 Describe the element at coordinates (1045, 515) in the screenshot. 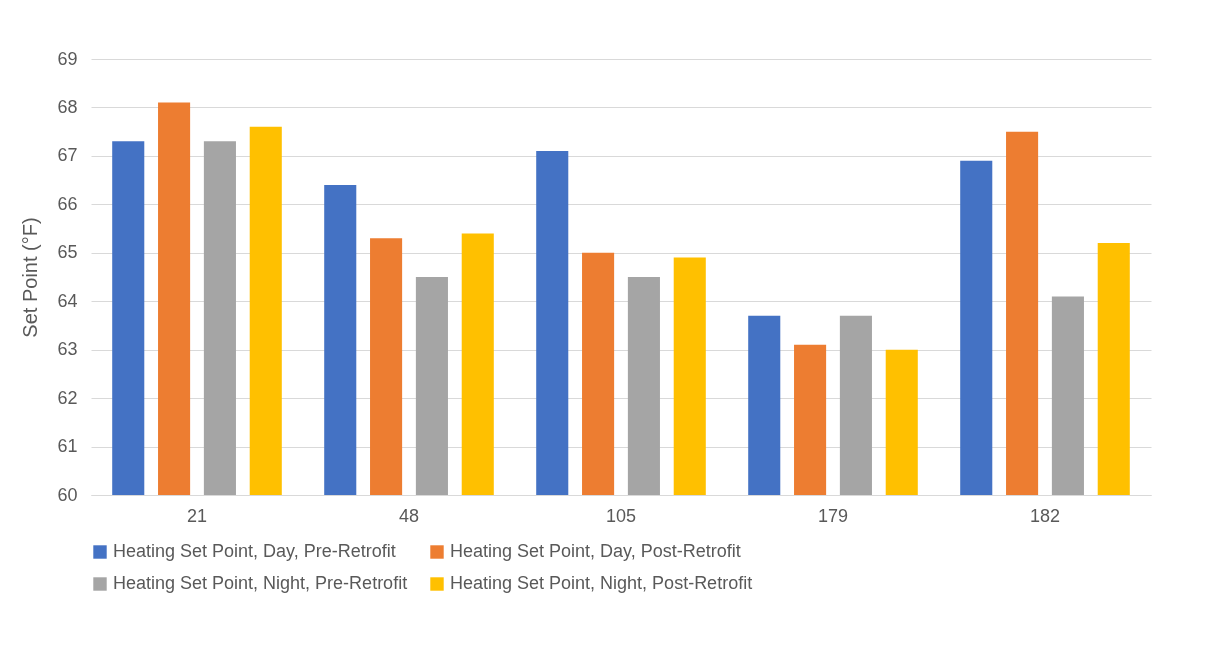

I see `x-tick-label: 182` at that location.